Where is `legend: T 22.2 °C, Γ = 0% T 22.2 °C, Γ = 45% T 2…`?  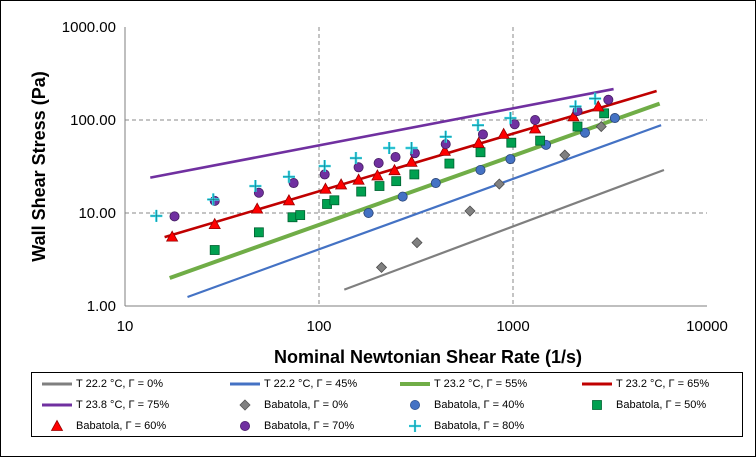
legend: T 22.2 °C, Γ = 0% T 22.2 °C, Γ = 45% T 2… is located at coordinates (387, 404).